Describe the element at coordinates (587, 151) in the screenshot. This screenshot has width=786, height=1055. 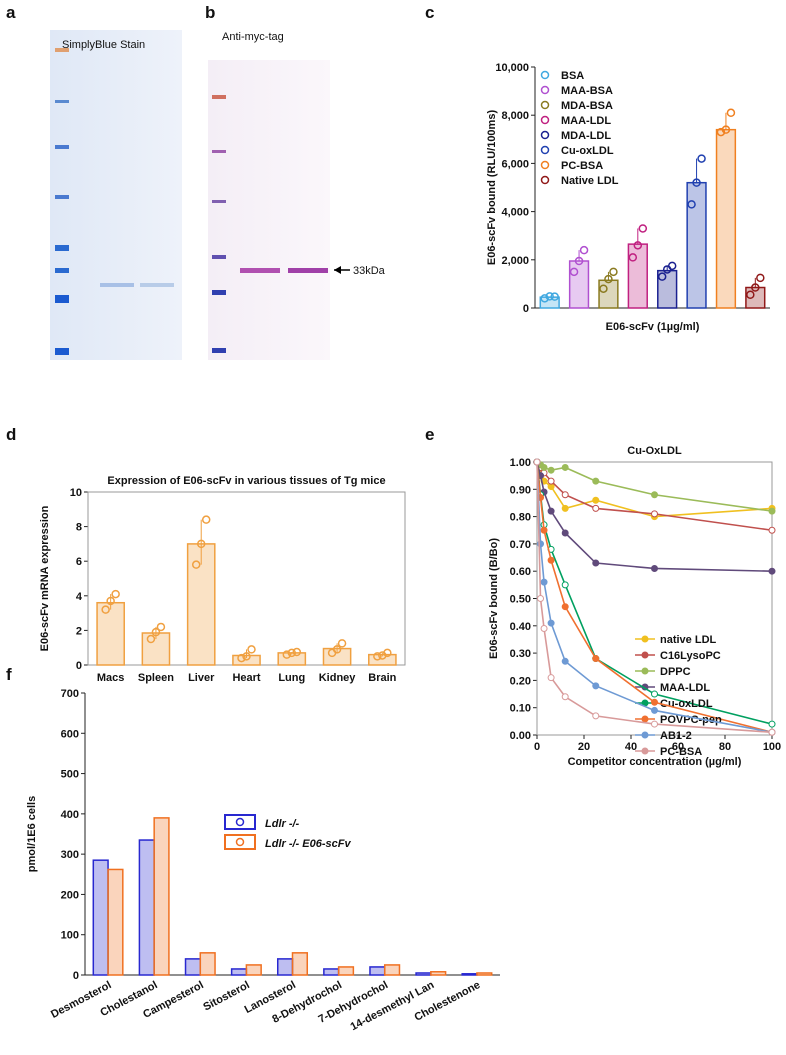
I see `legend-label: Cu-oxLDL` at that location.